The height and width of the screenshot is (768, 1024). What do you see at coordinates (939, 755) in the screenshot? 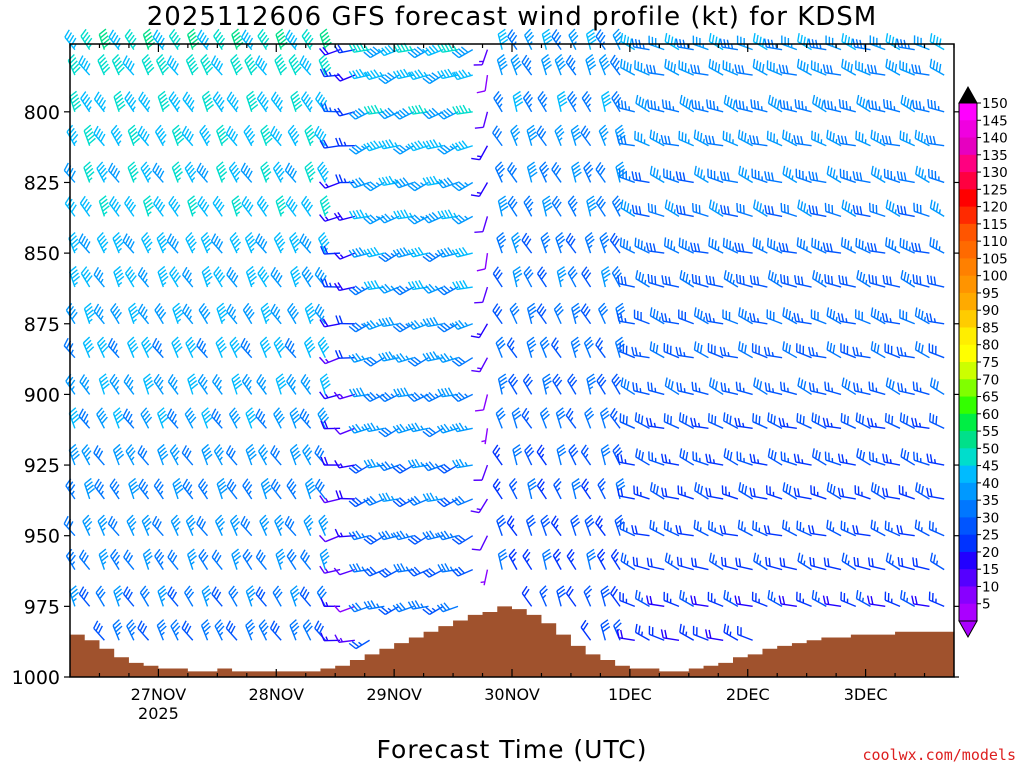
I see `source-credit: coolwx.com/models` at bounding box center [939, 755].